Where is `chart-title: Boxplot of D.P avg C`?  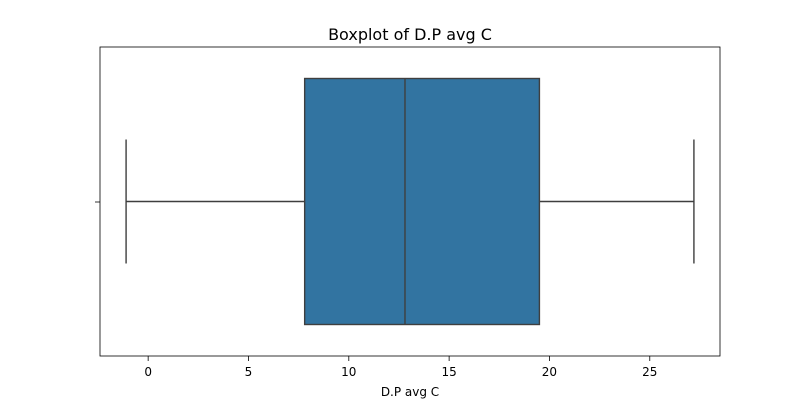 chart-title: Boxplot of D.P avg C is located at coordinates (410, 34).